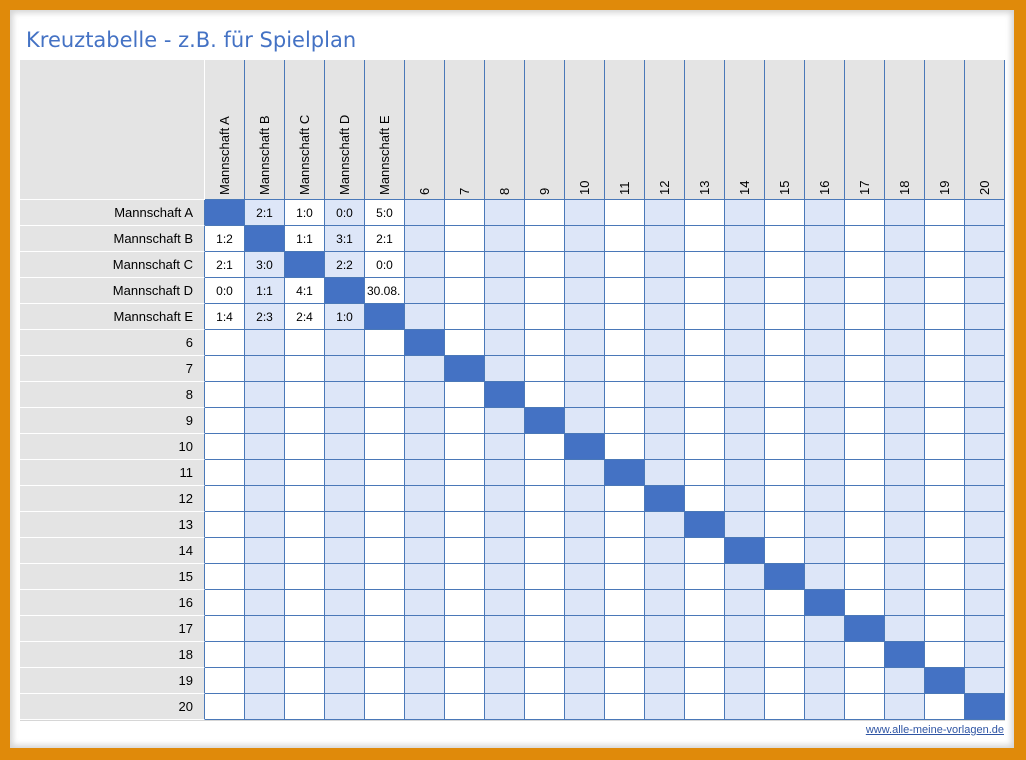 The image size is (1026, 760). I want to click on row-header: 12, so click(112, 499).